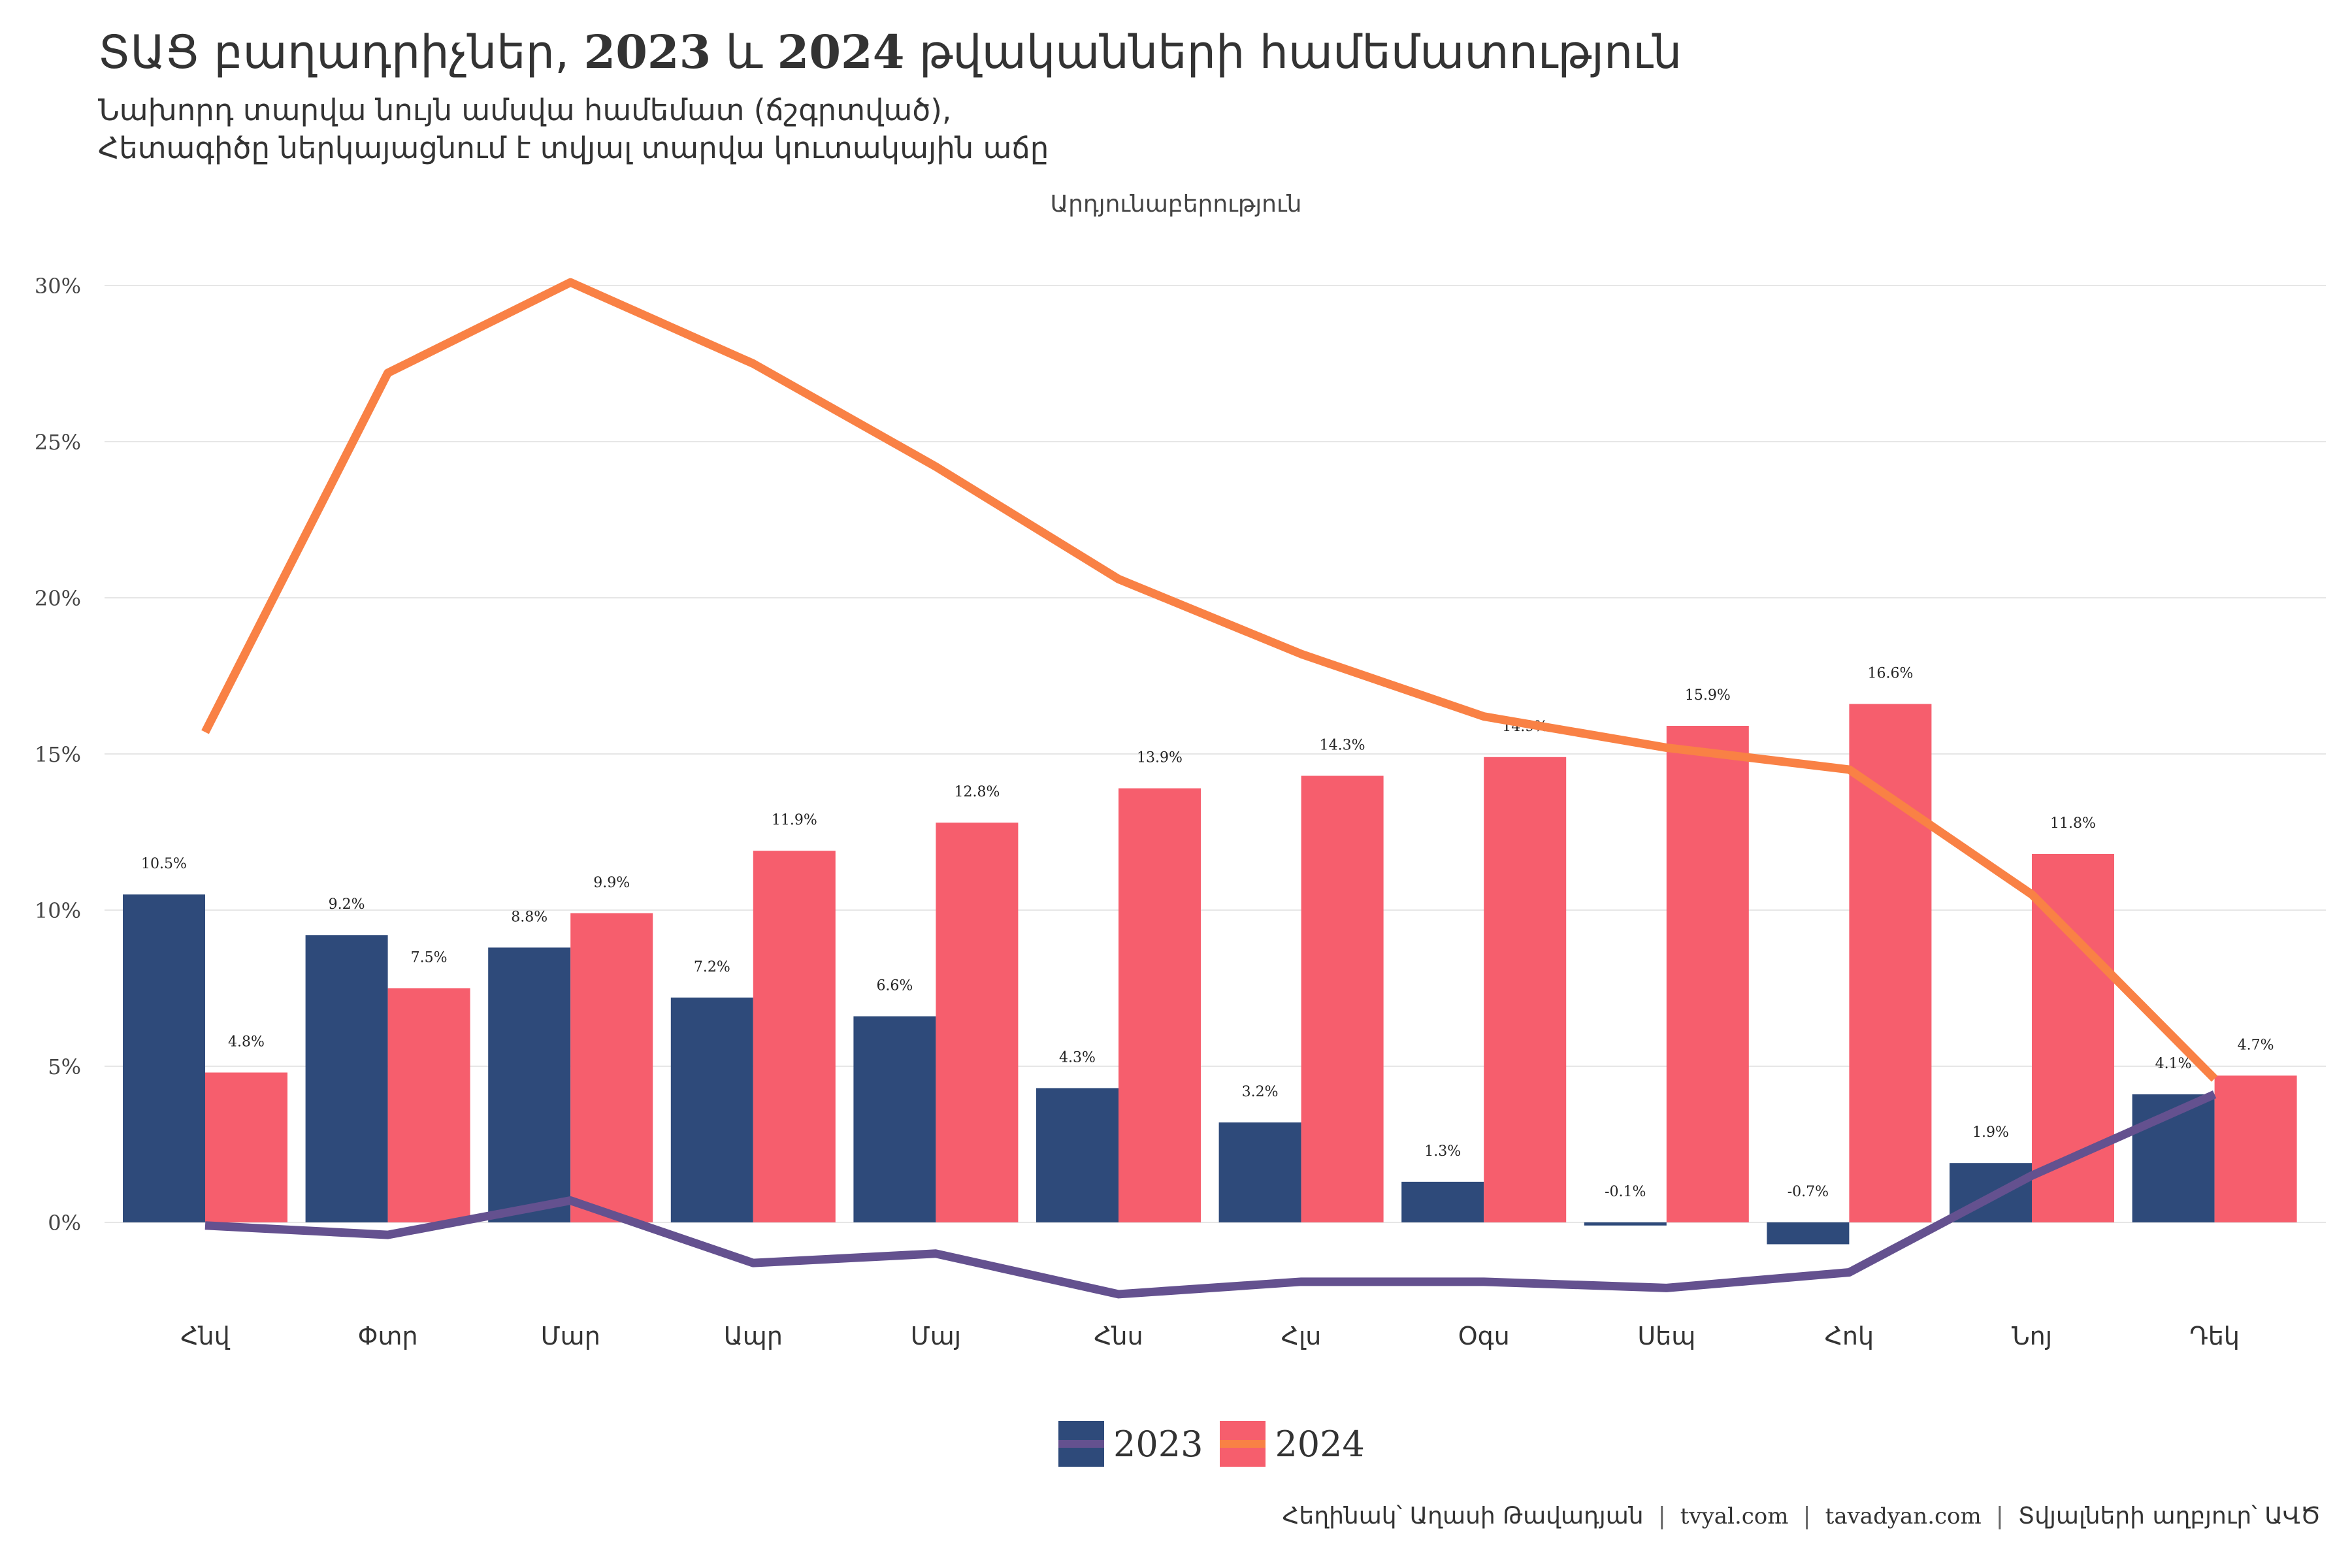 The image size is (2352, 1568). What do you see at coordinates (58, 286) in the screenshot?
I see `y-tick-label: 30%` at bounding box center [58, 286].